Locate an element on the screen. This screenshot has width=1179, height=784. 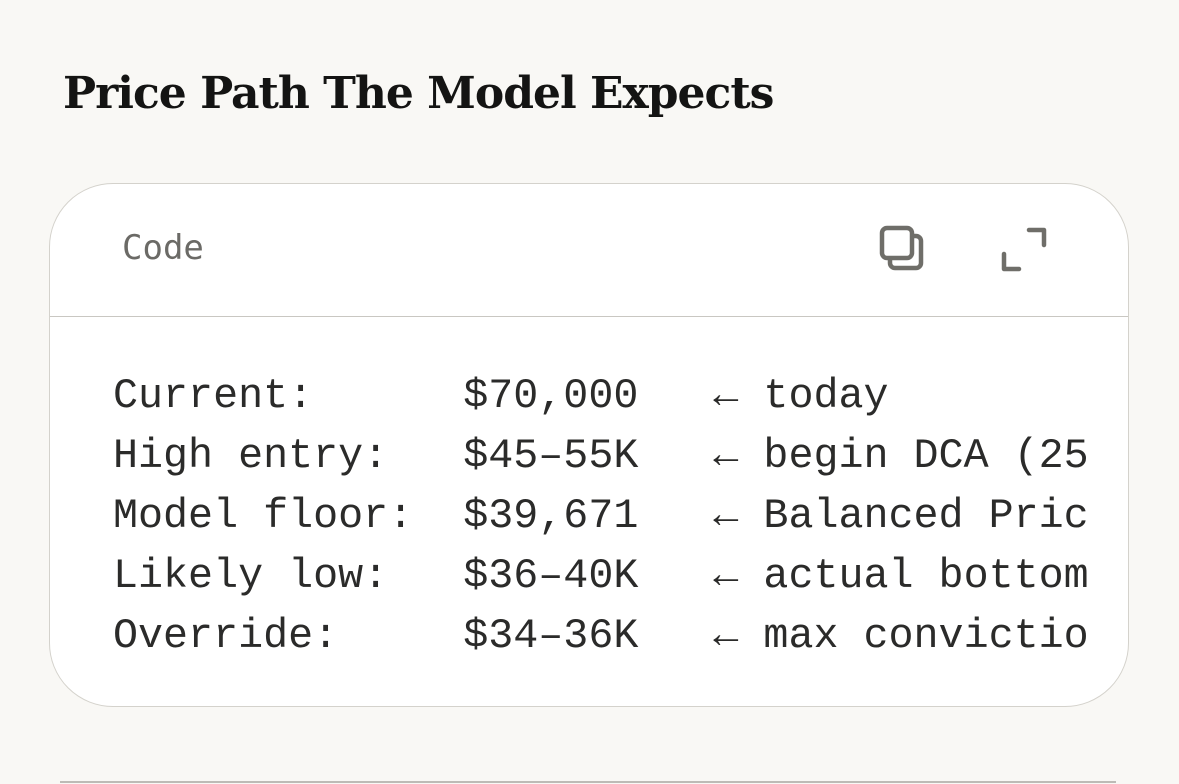
section-heading: Price Path The Model Expects is located at coordinates (418, 93).